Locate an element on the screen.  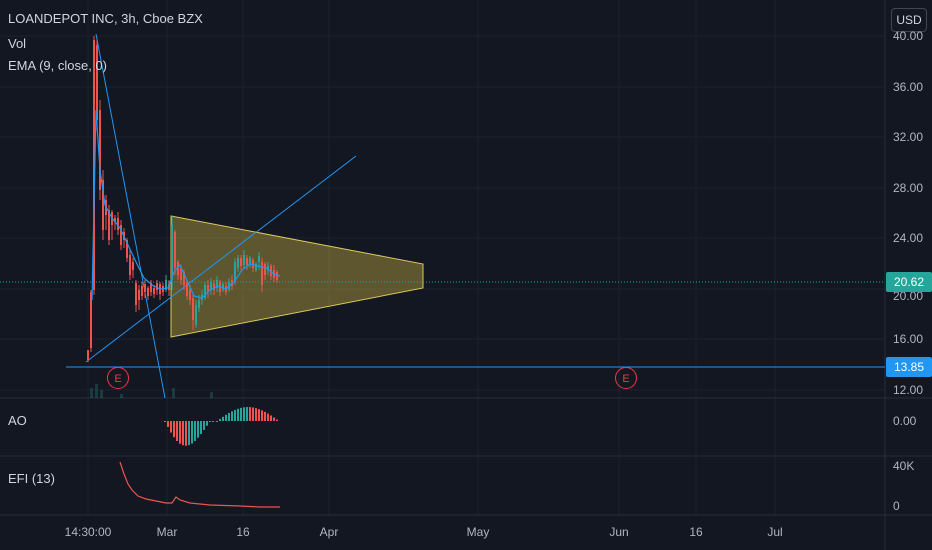
price-tick: 28.00 is located at coordinates (908, 188).